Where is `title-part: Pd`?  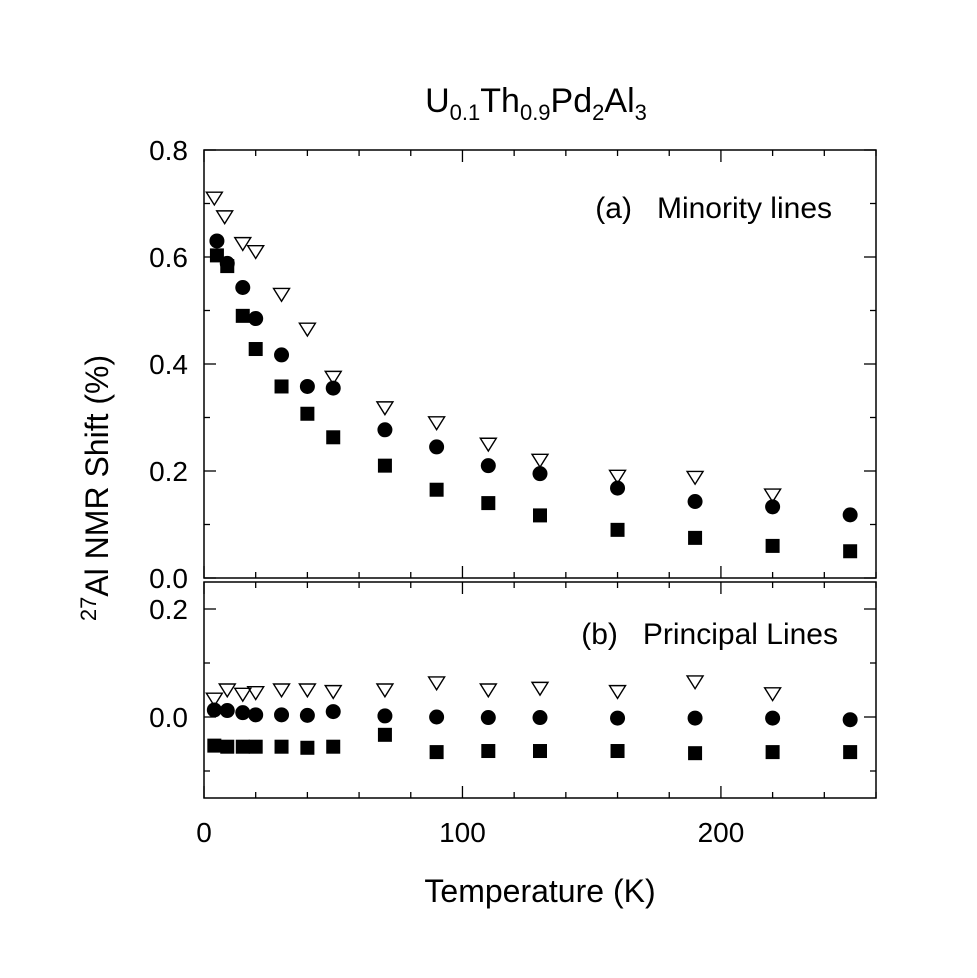 title-part: Pd is located at coordinates (572, 101).